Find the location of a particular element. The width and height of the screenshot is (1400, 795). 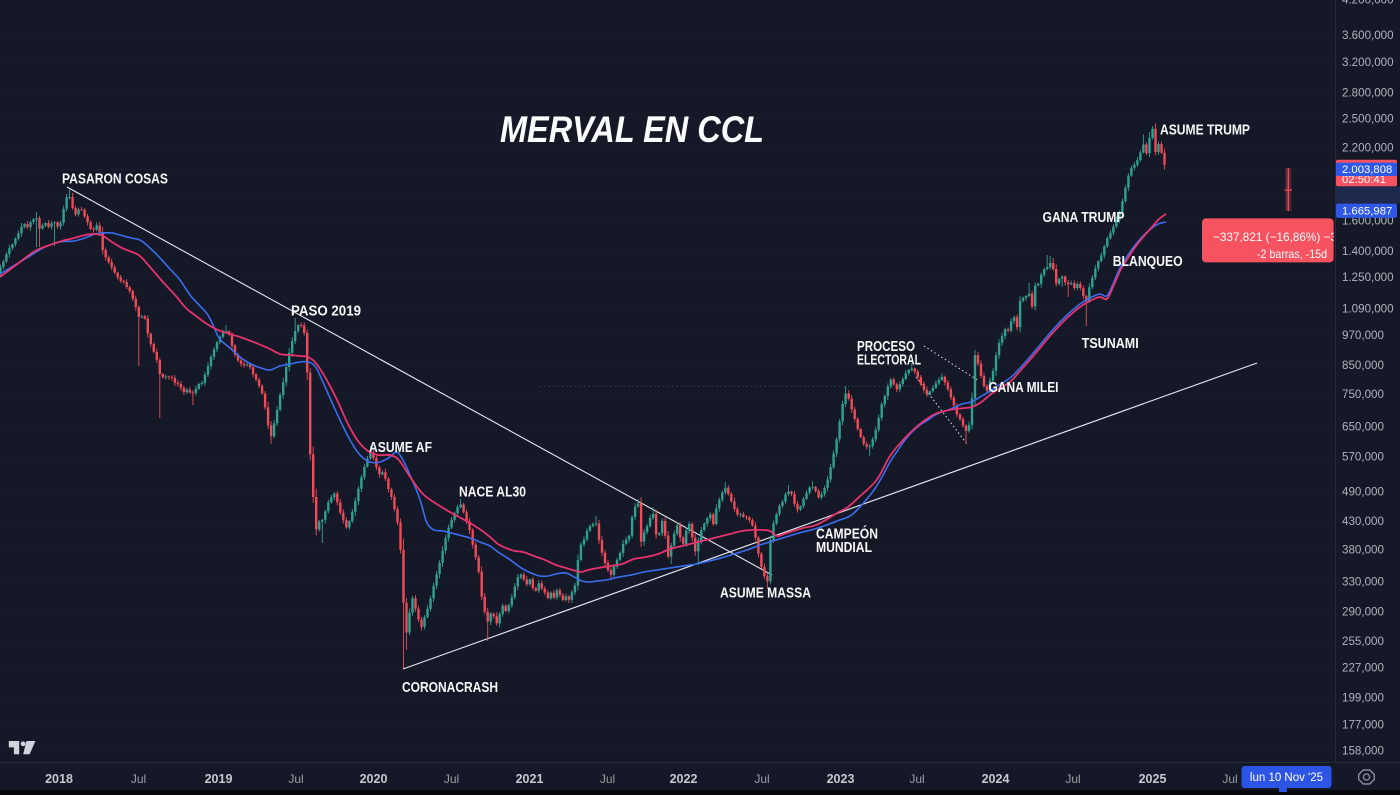

svg-text: 380,000 is located at coordinates (1363, 550).